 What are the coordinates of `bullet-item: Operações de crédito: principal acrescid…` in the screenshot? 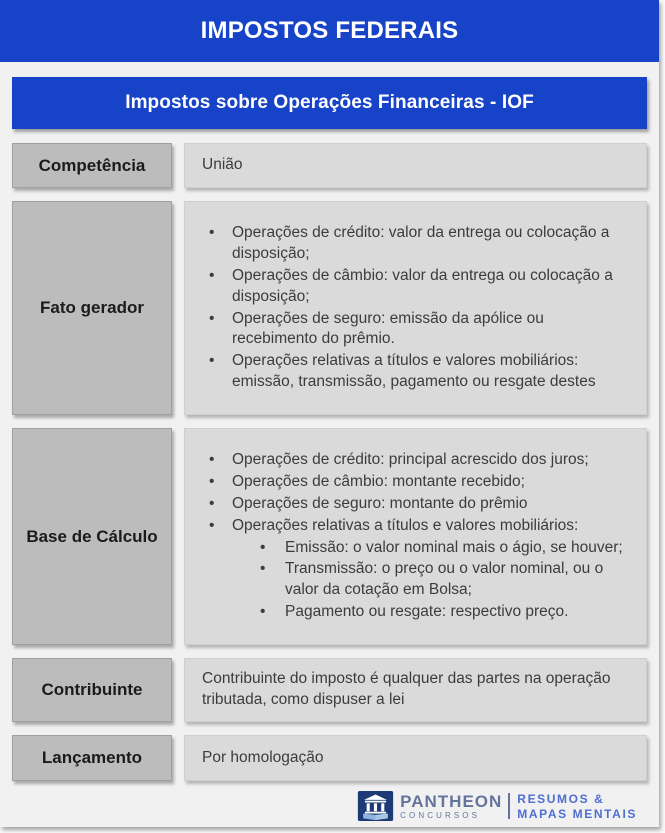 It's located at (408, 460).